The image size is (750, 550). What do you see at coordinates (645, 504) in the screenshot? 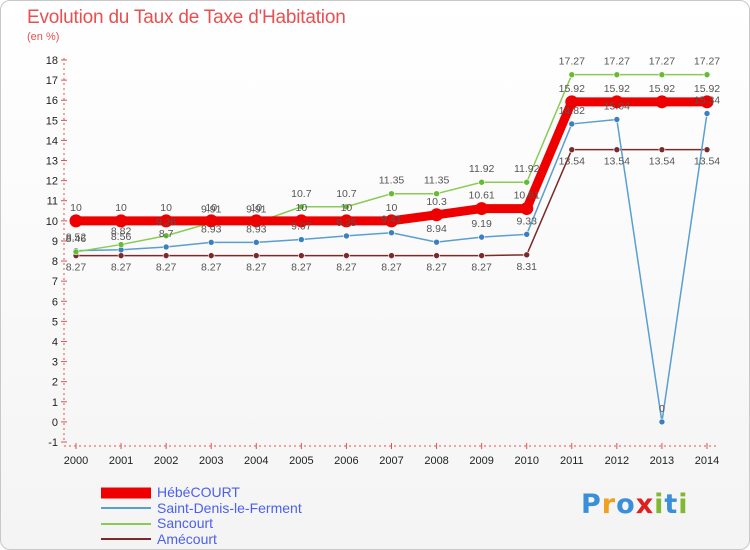
I see `logo-letter: x` at bounding box center [645, 504].